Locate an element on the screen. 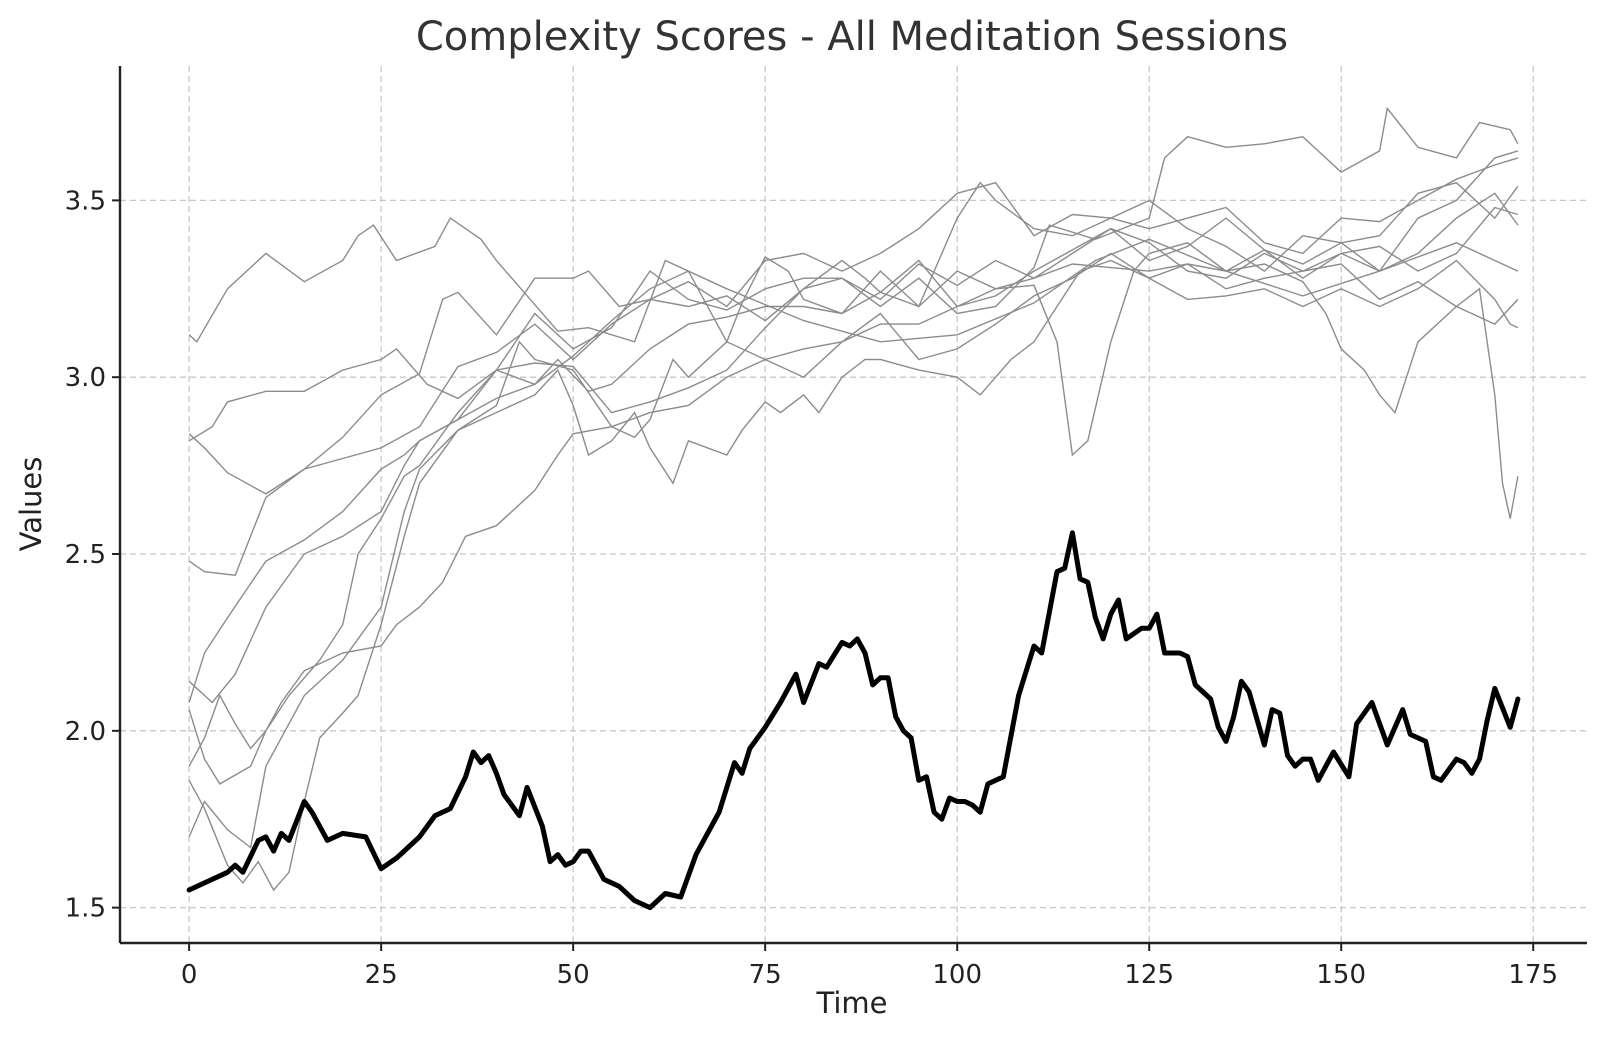 Image resolution: width=1600 pixels, height=1038 pixels. x-tick-label: 0 is located at coordinates (189, 975).